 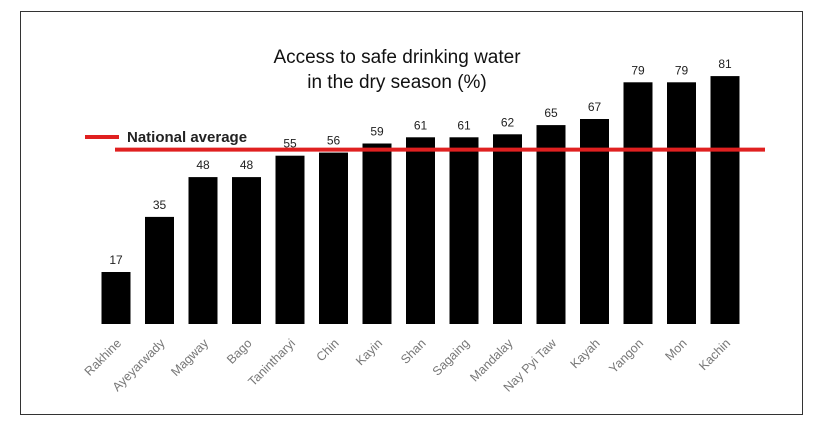 I want to click on bar-ayeyarwady, so click(x=159, y=270).